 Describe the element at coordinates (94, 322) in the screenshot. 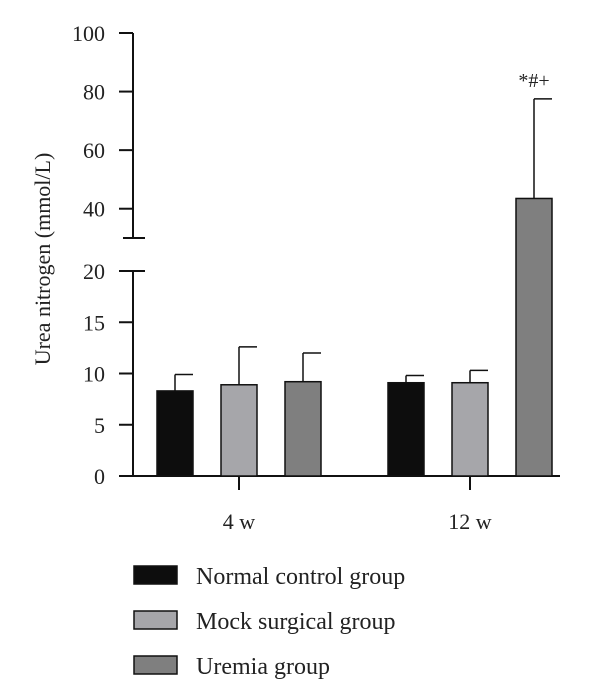

I see `y-tick-label: 15` at that location.